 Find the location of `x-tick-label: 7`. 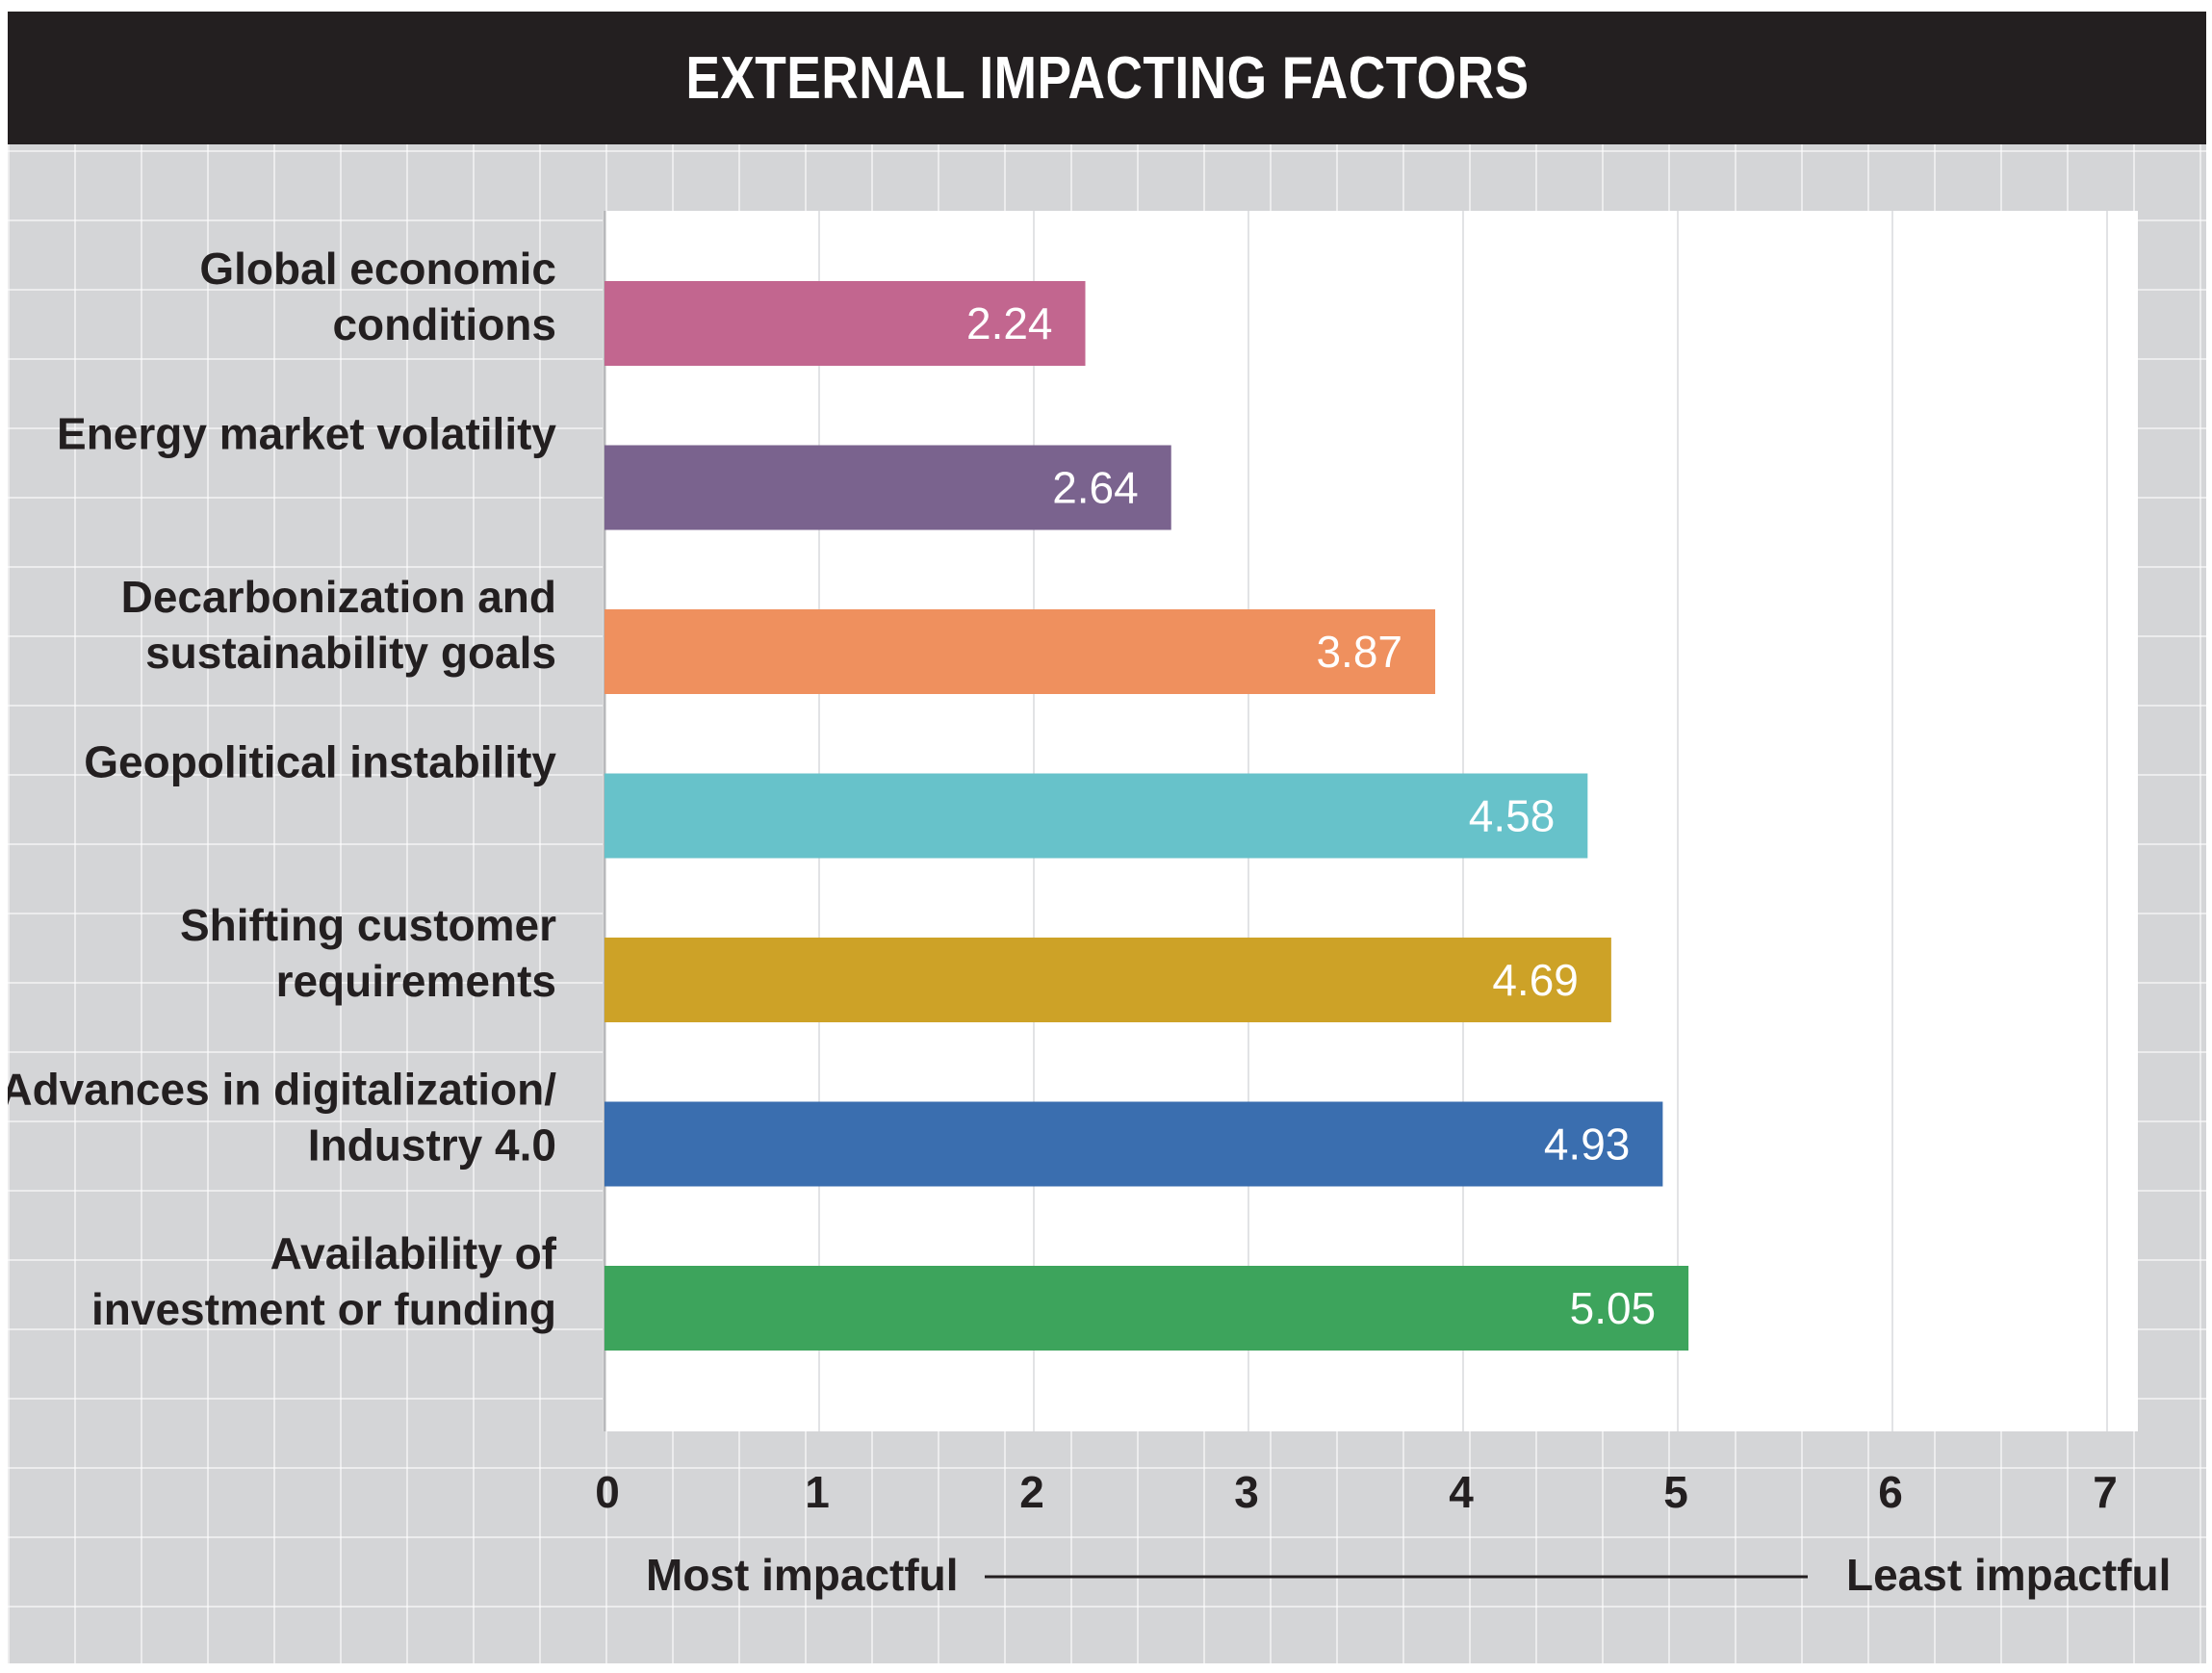

x-tick-label: 7 is located at coordinates (2105, 1492).